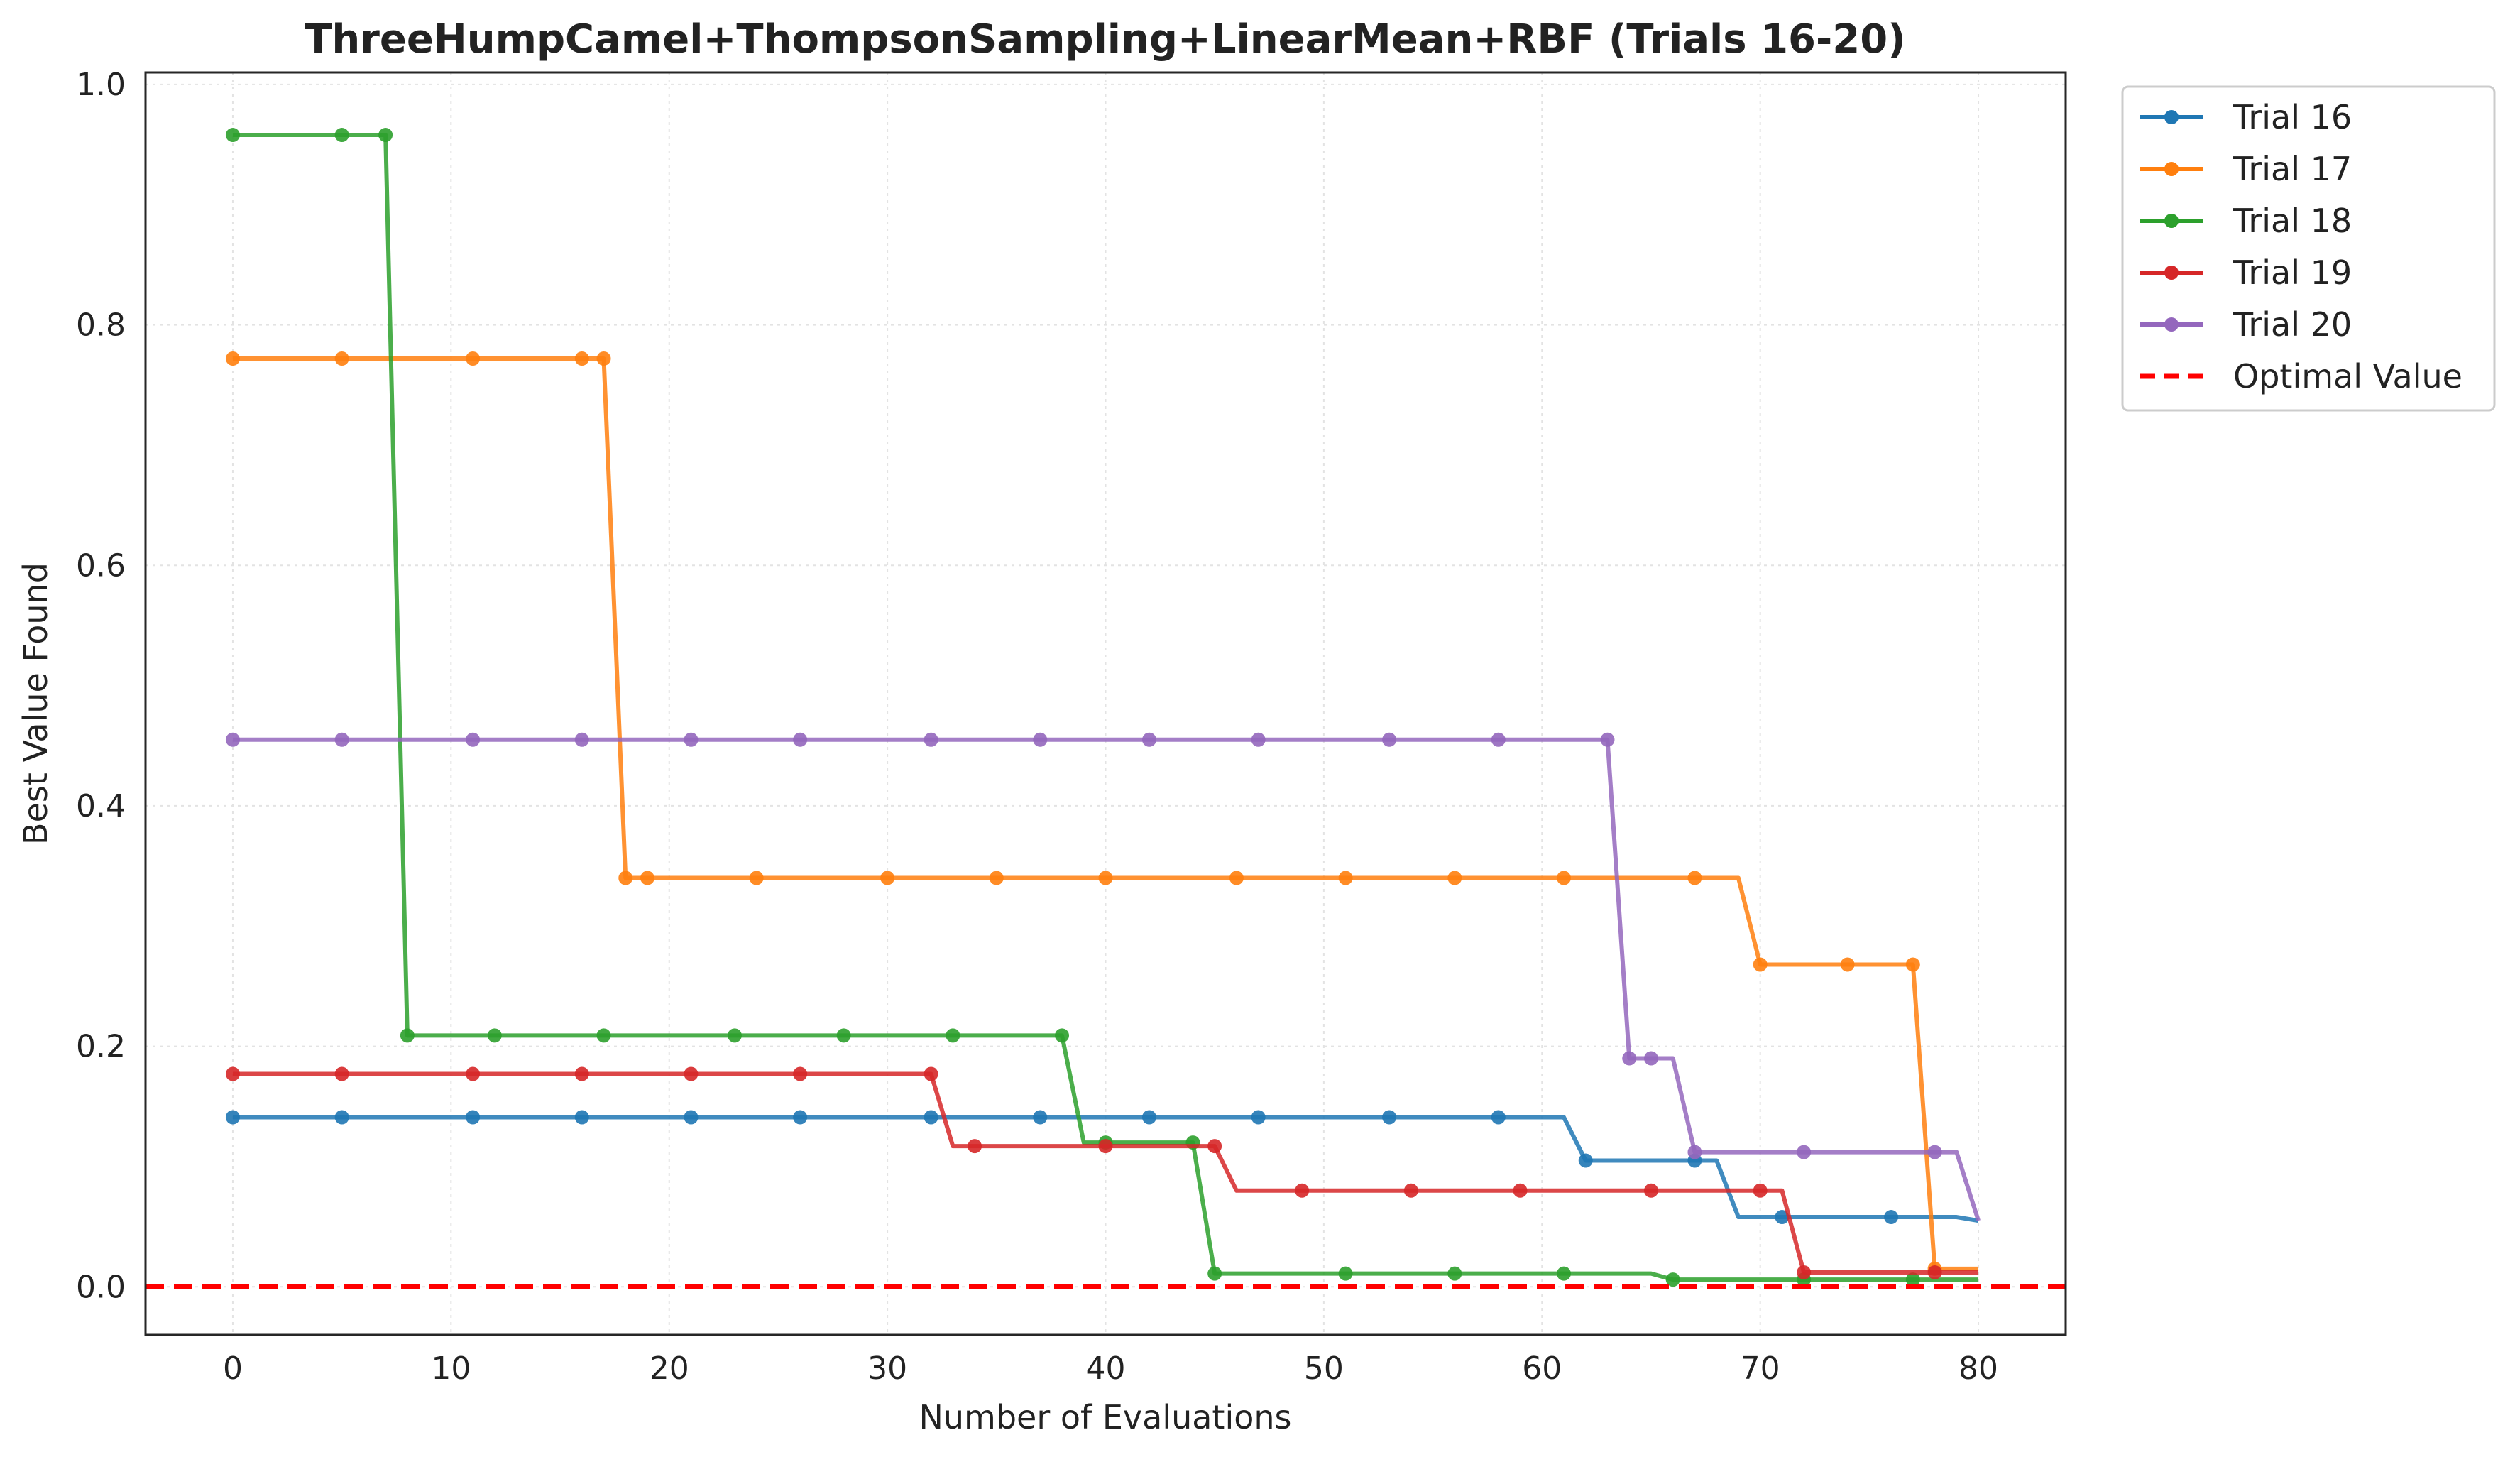 This screenshot has width=2520, height=1457. What do you see at coordinates (1105, 1417) in the screenshot?
I see `x-axis-title: Number of Evaluations` at bounding box center [1105, 1417].